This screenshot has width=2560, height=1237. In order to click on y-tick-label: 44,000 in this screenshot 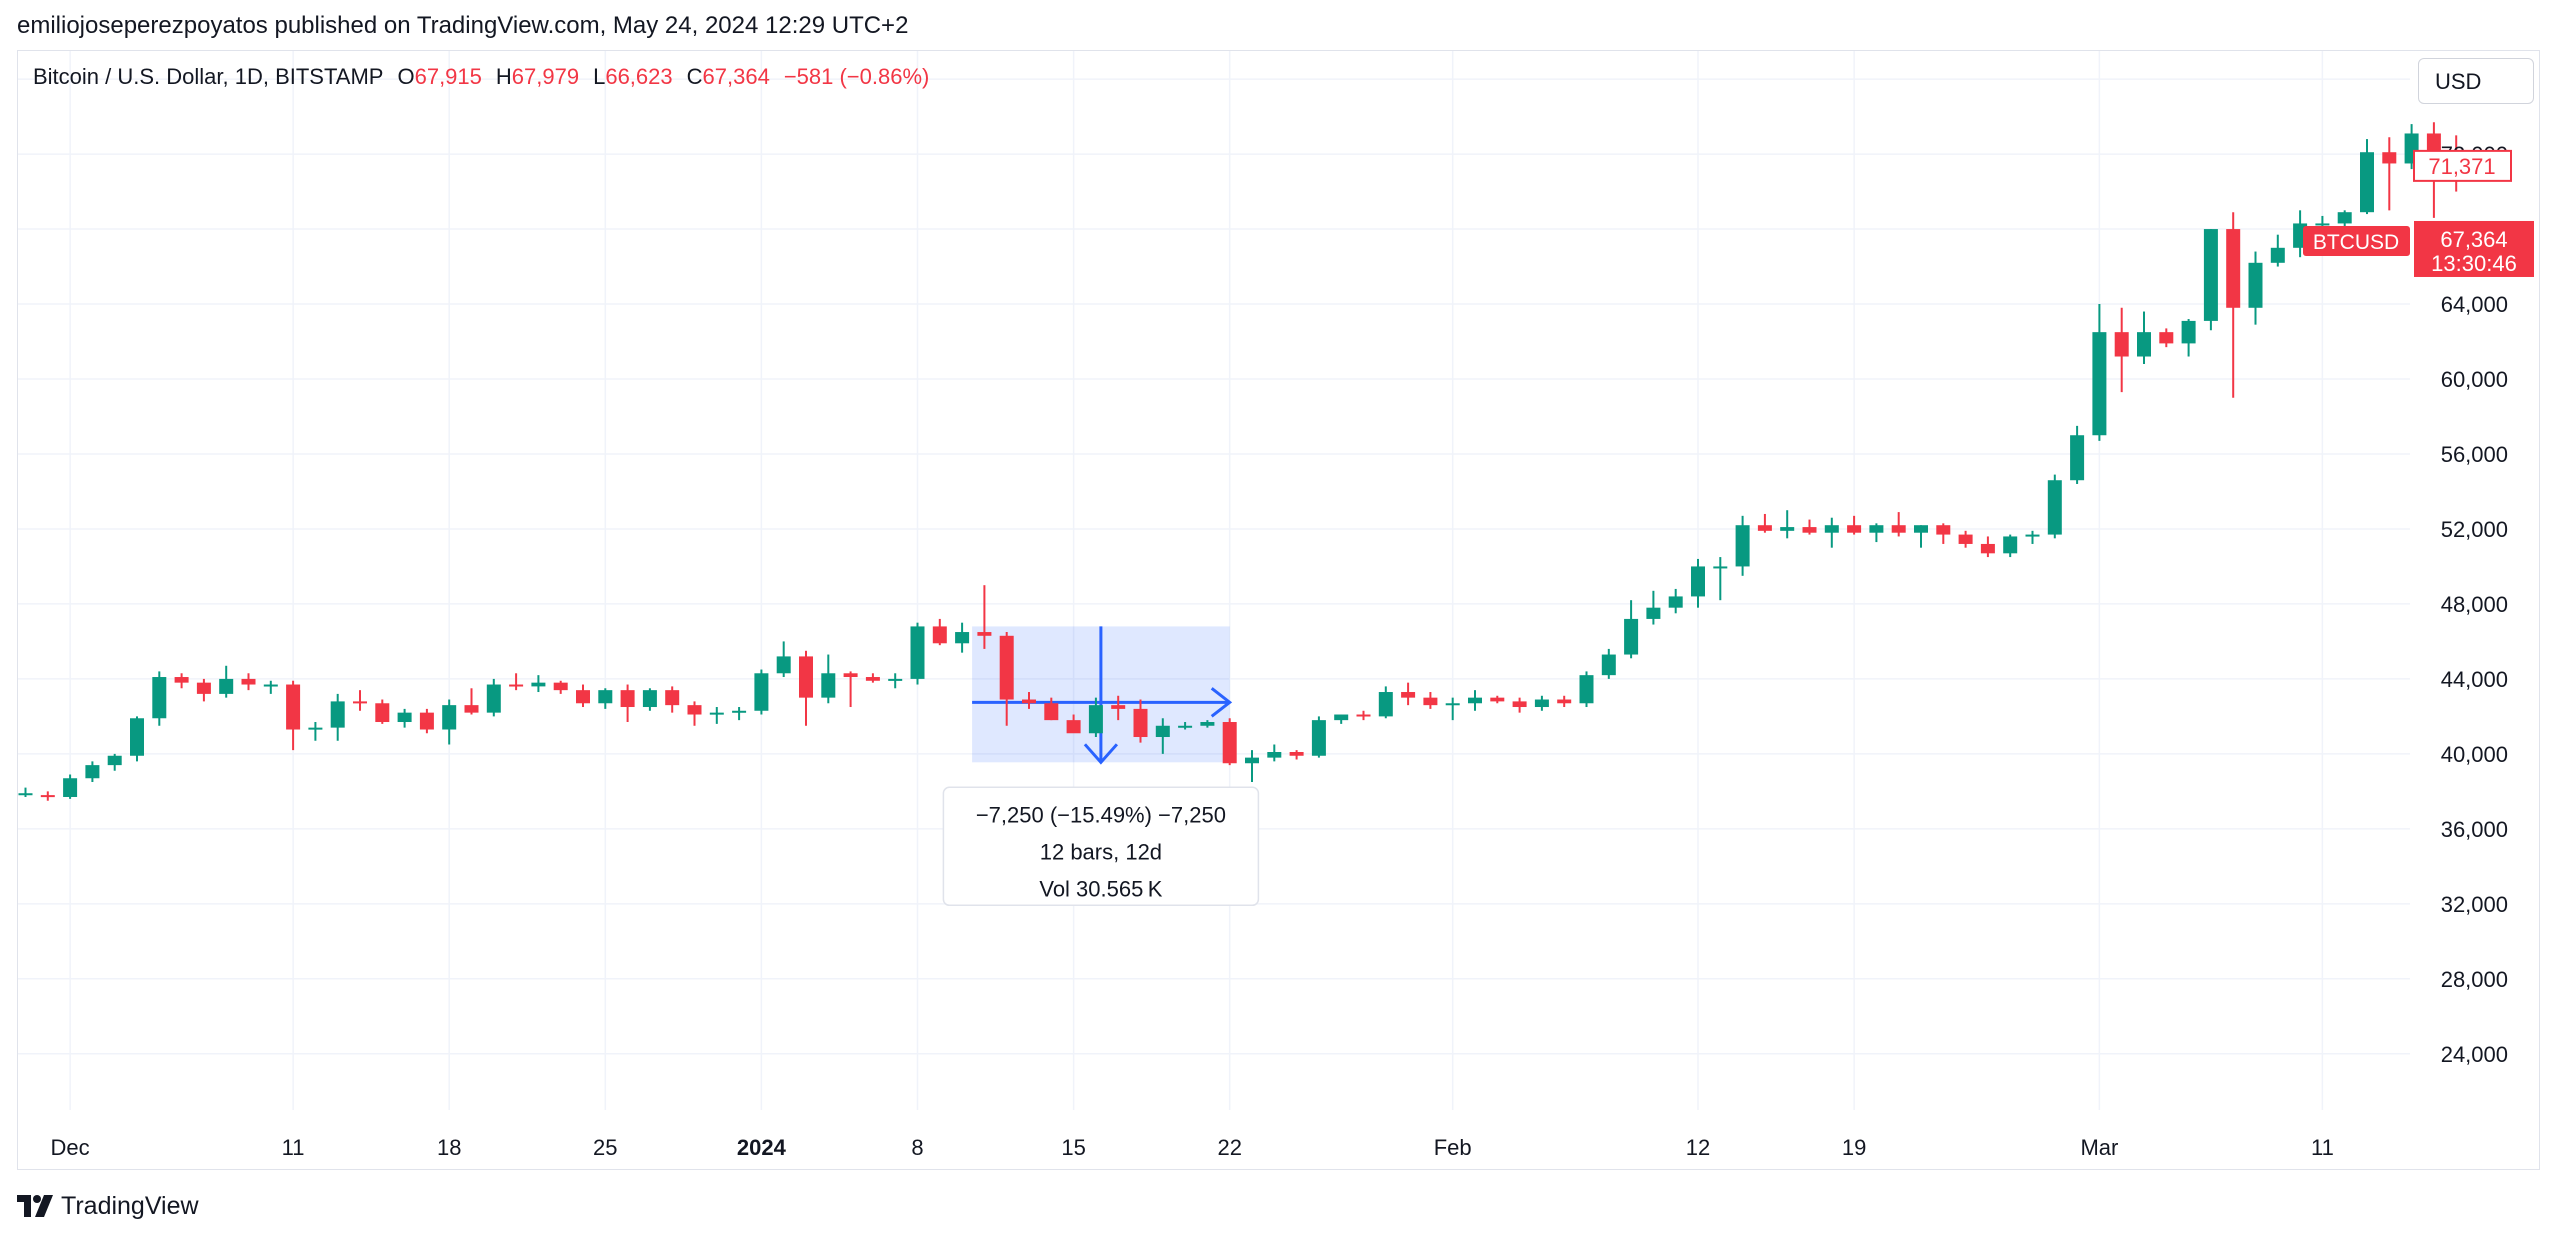, I will do `click(2474, 679)`.